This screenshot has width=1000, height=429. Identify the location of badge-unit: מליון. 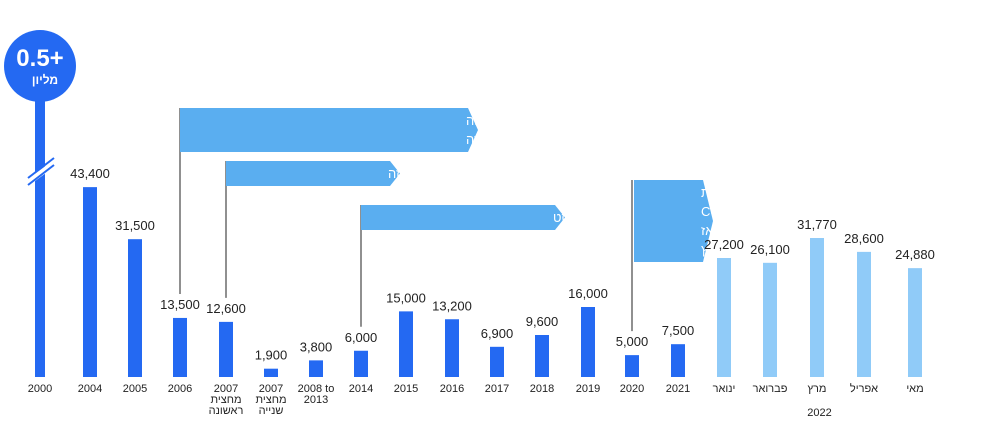
(45, 80).